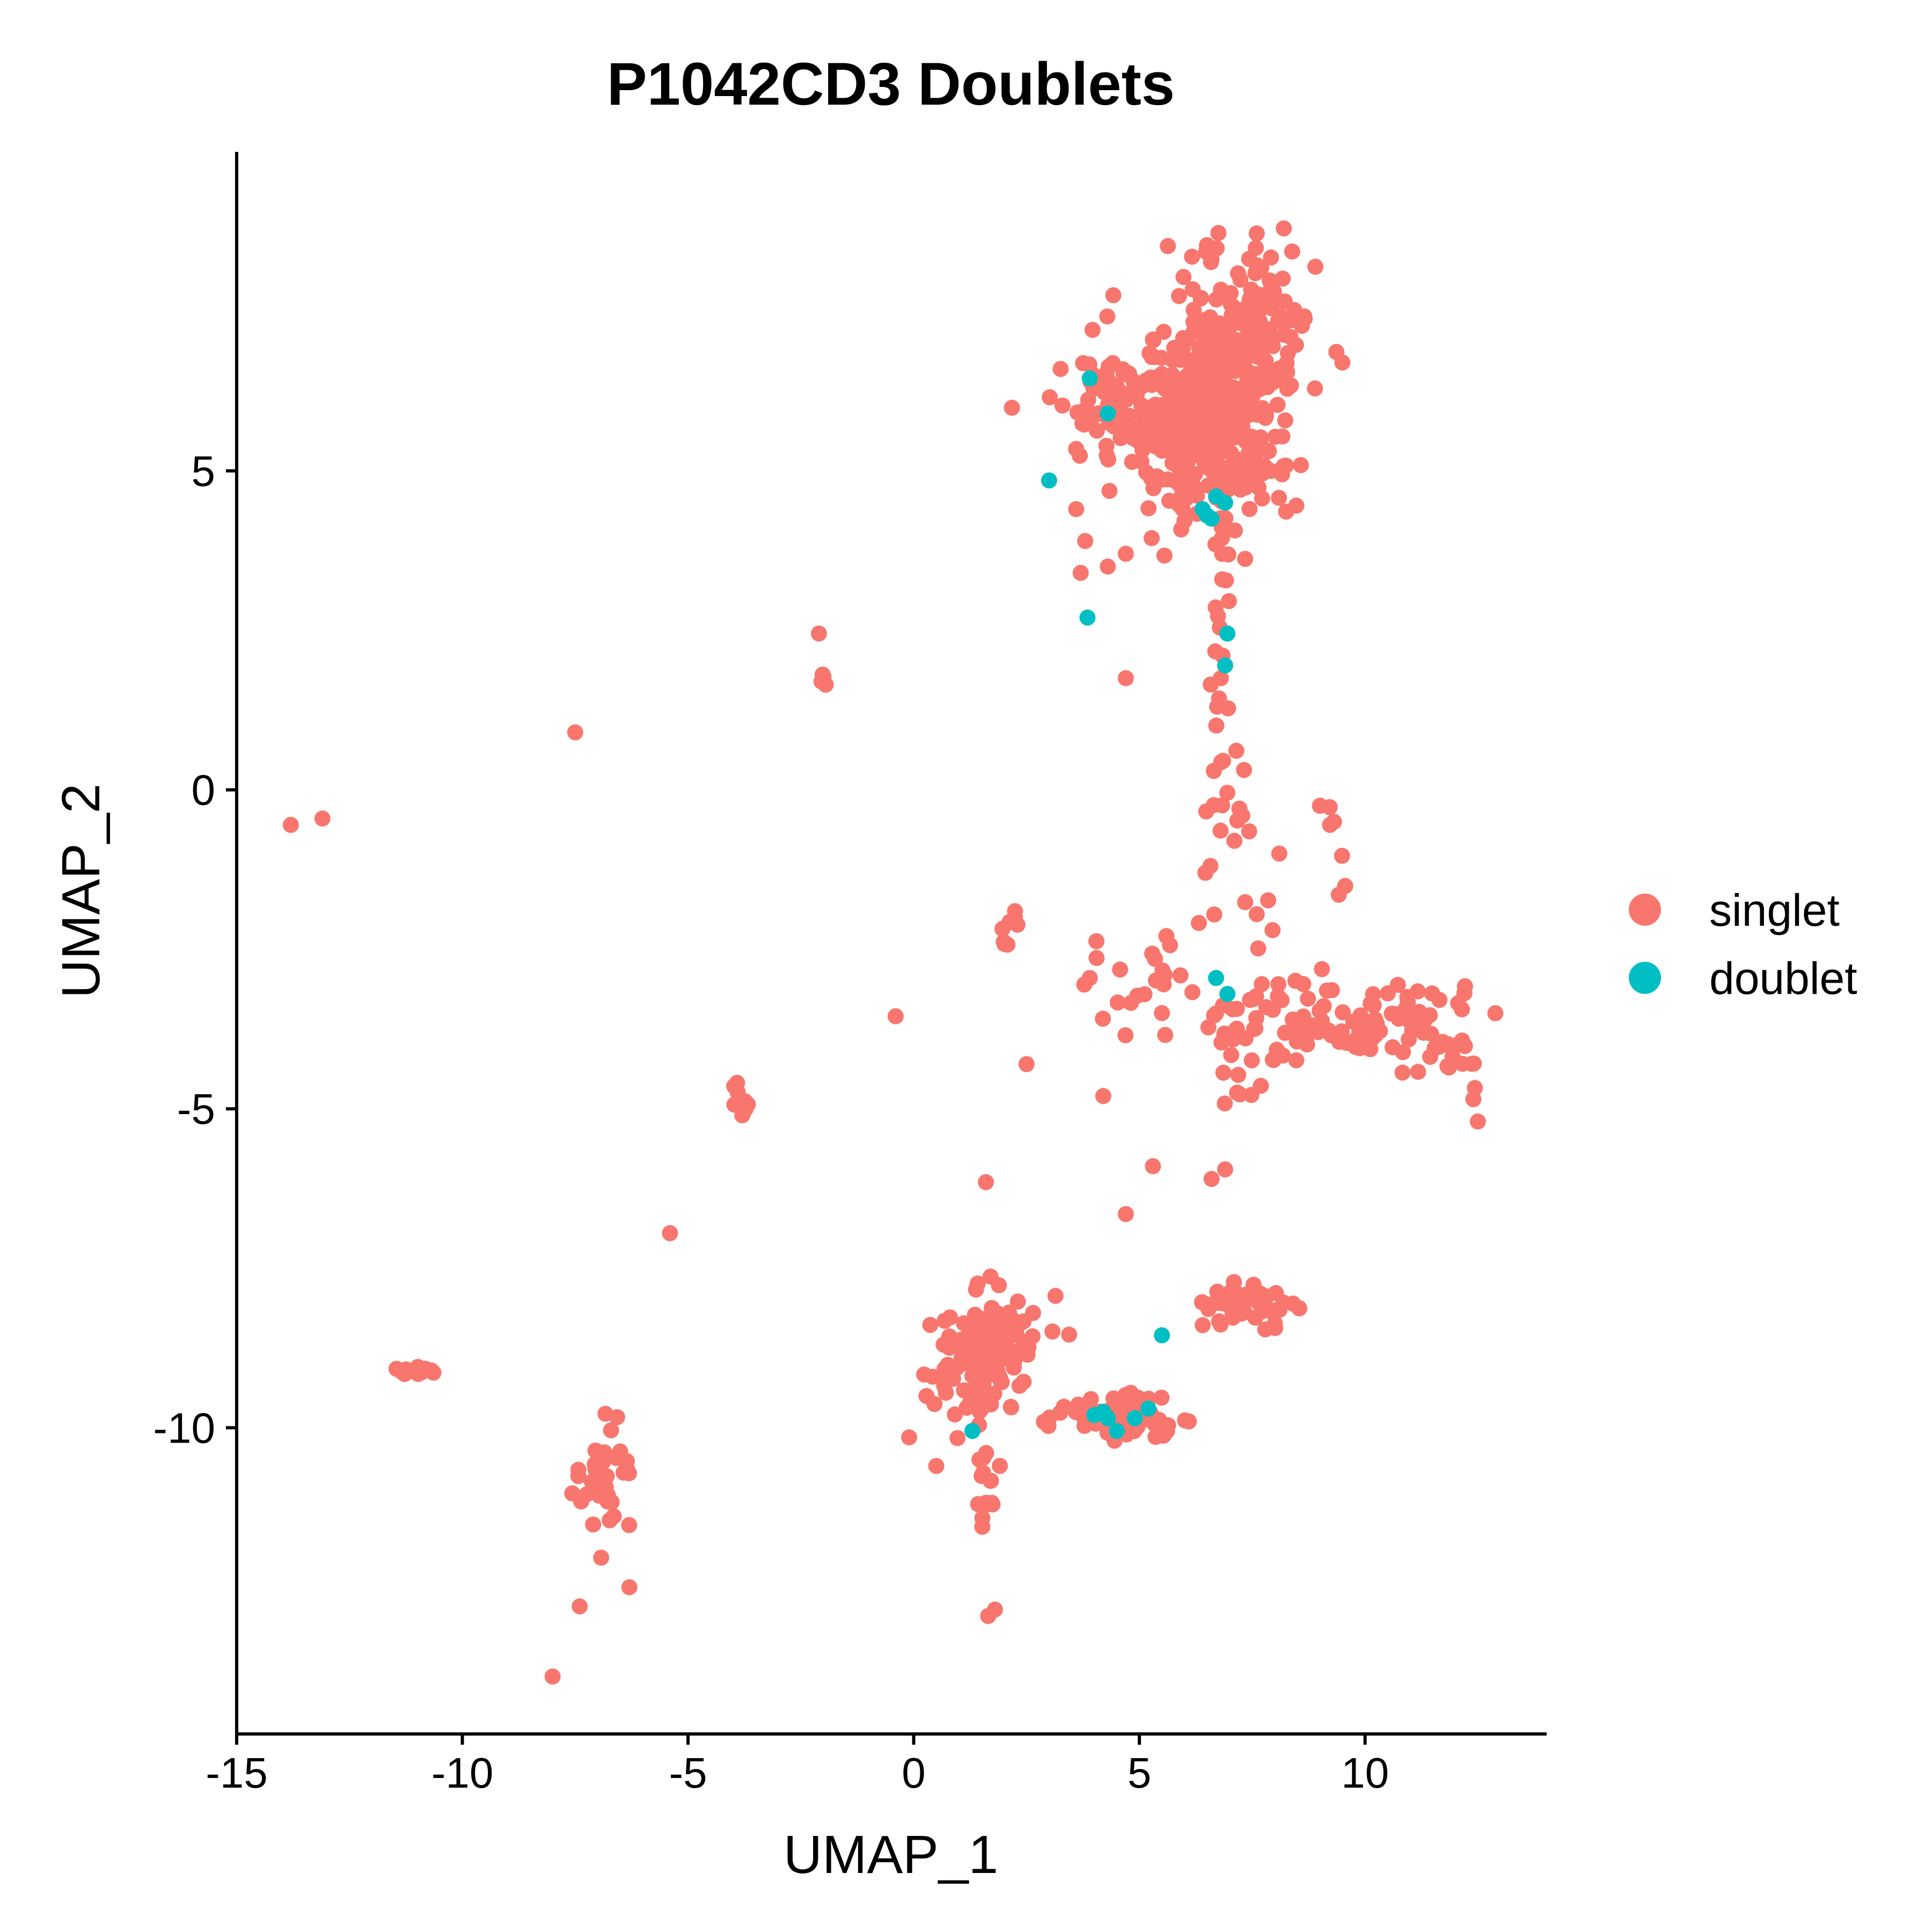 The height and width of the screenshot is (1932, 1932). I want to click on x-axis-title: UMAP_1, so click(891, 1855).